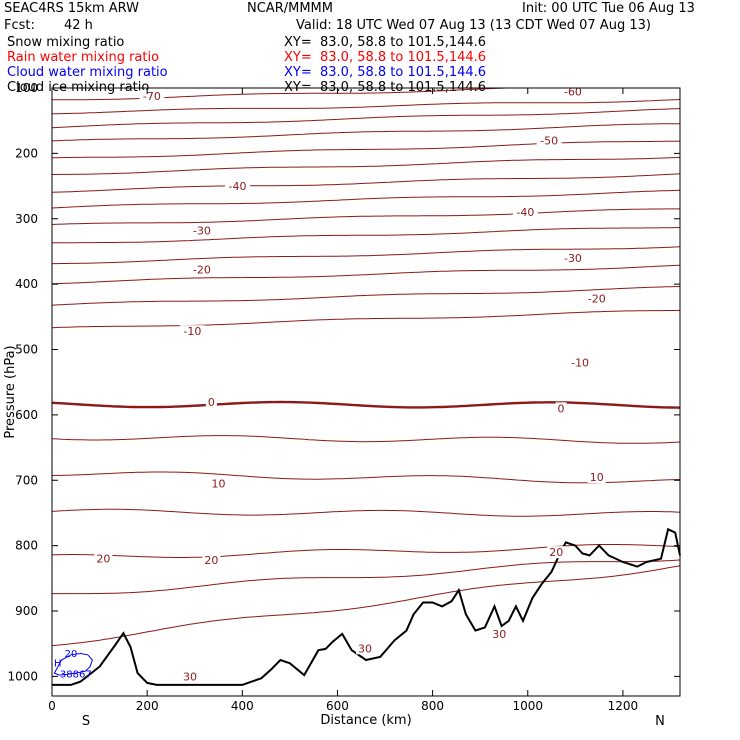 The height and width of the screenshot is (740, 740). I want to click on x-tick-label: 400, so click(242, 706).